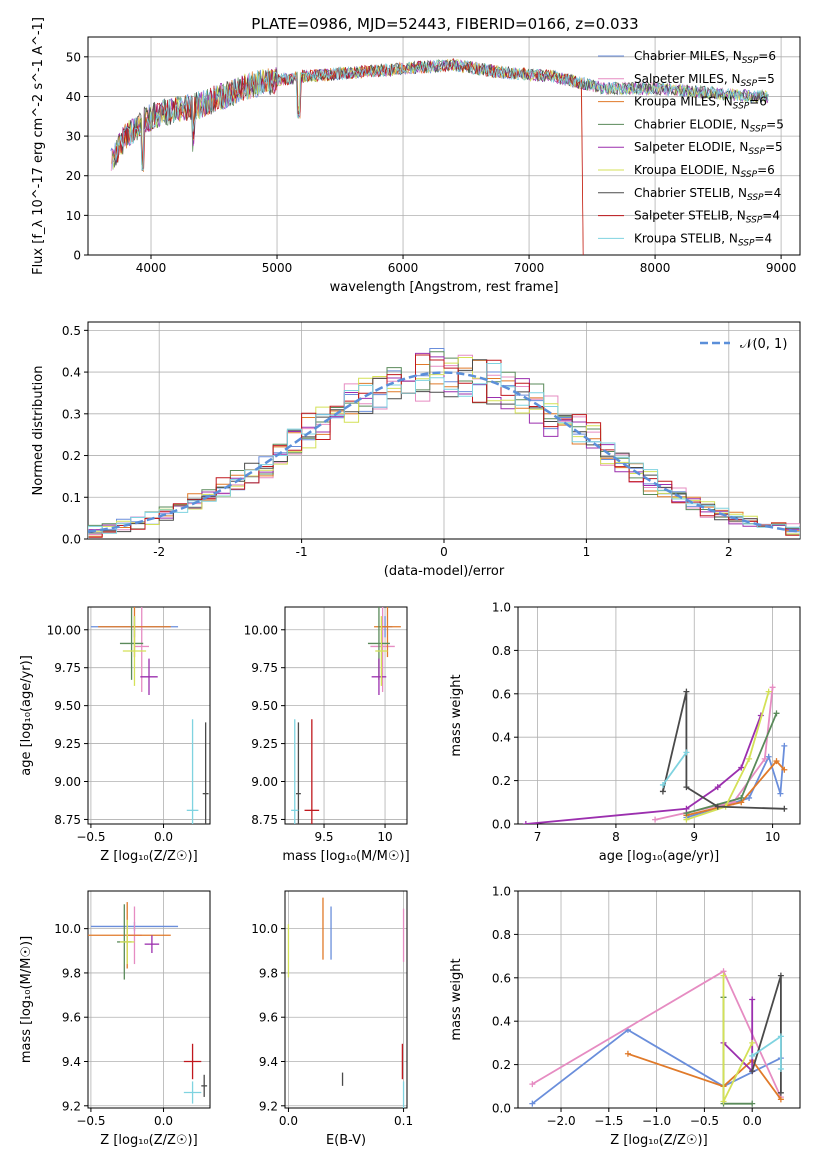 Image resolution: width=819 pixels, height=1170 pixels. I want to click on y-tick-label: 9.4, so click(71, 1062).